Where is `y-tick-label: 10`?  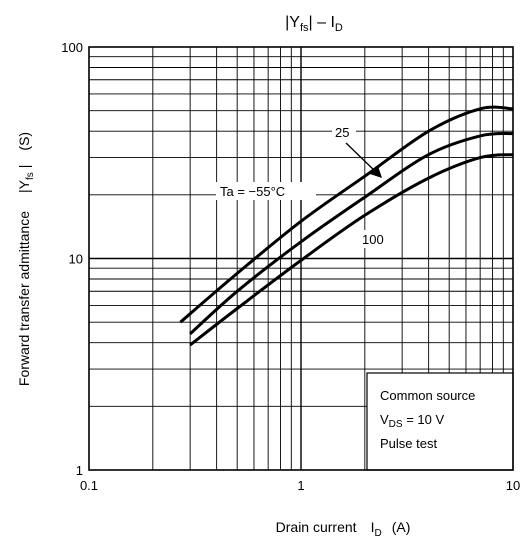
y-tick-label: 10 is located at coordinates (76, 259).